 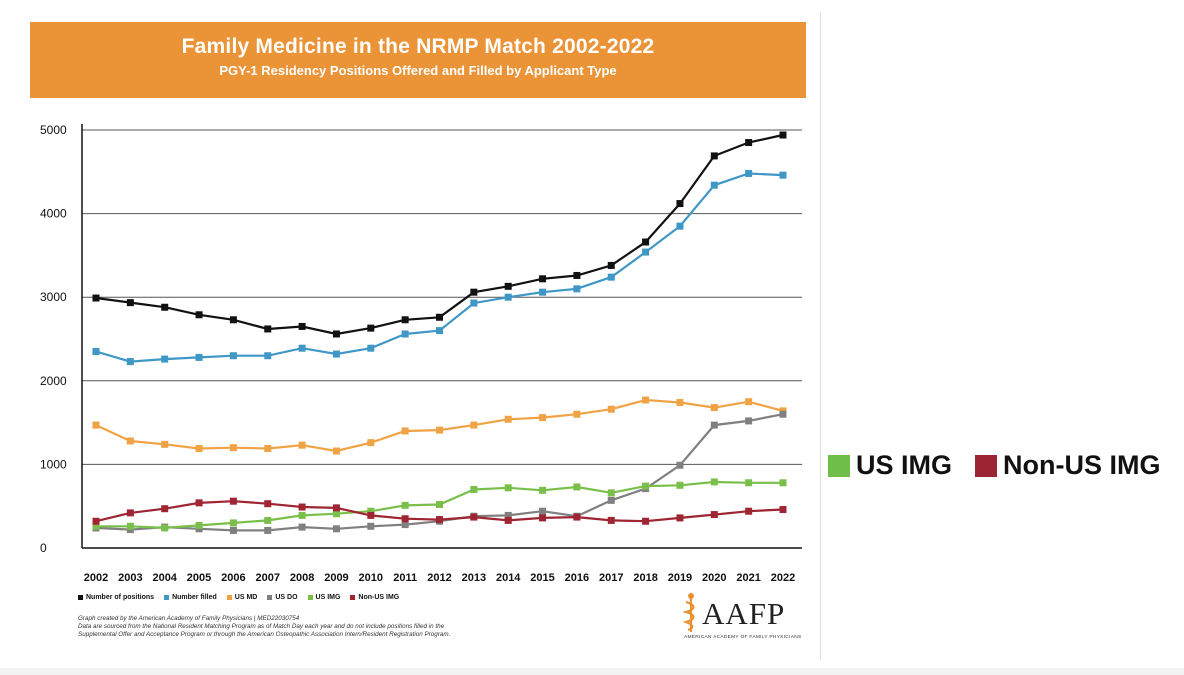 What do you see at coordinates (439, 578) in the screenshot?
I see `x-tick-label: 2012` at bounding box center [439, 578].